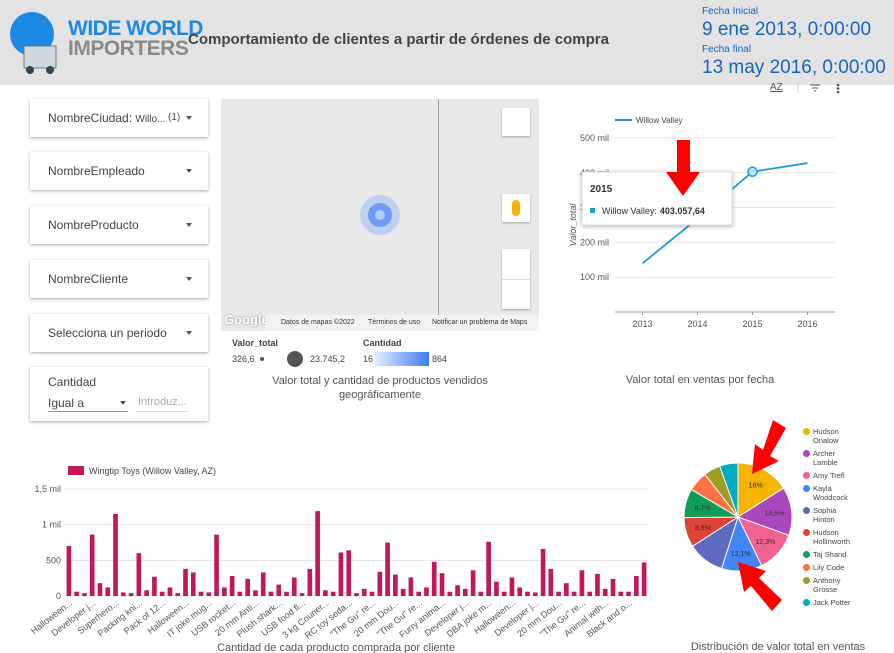  I want to click on legend-item: Sophia Hinton, so click(828, 515).